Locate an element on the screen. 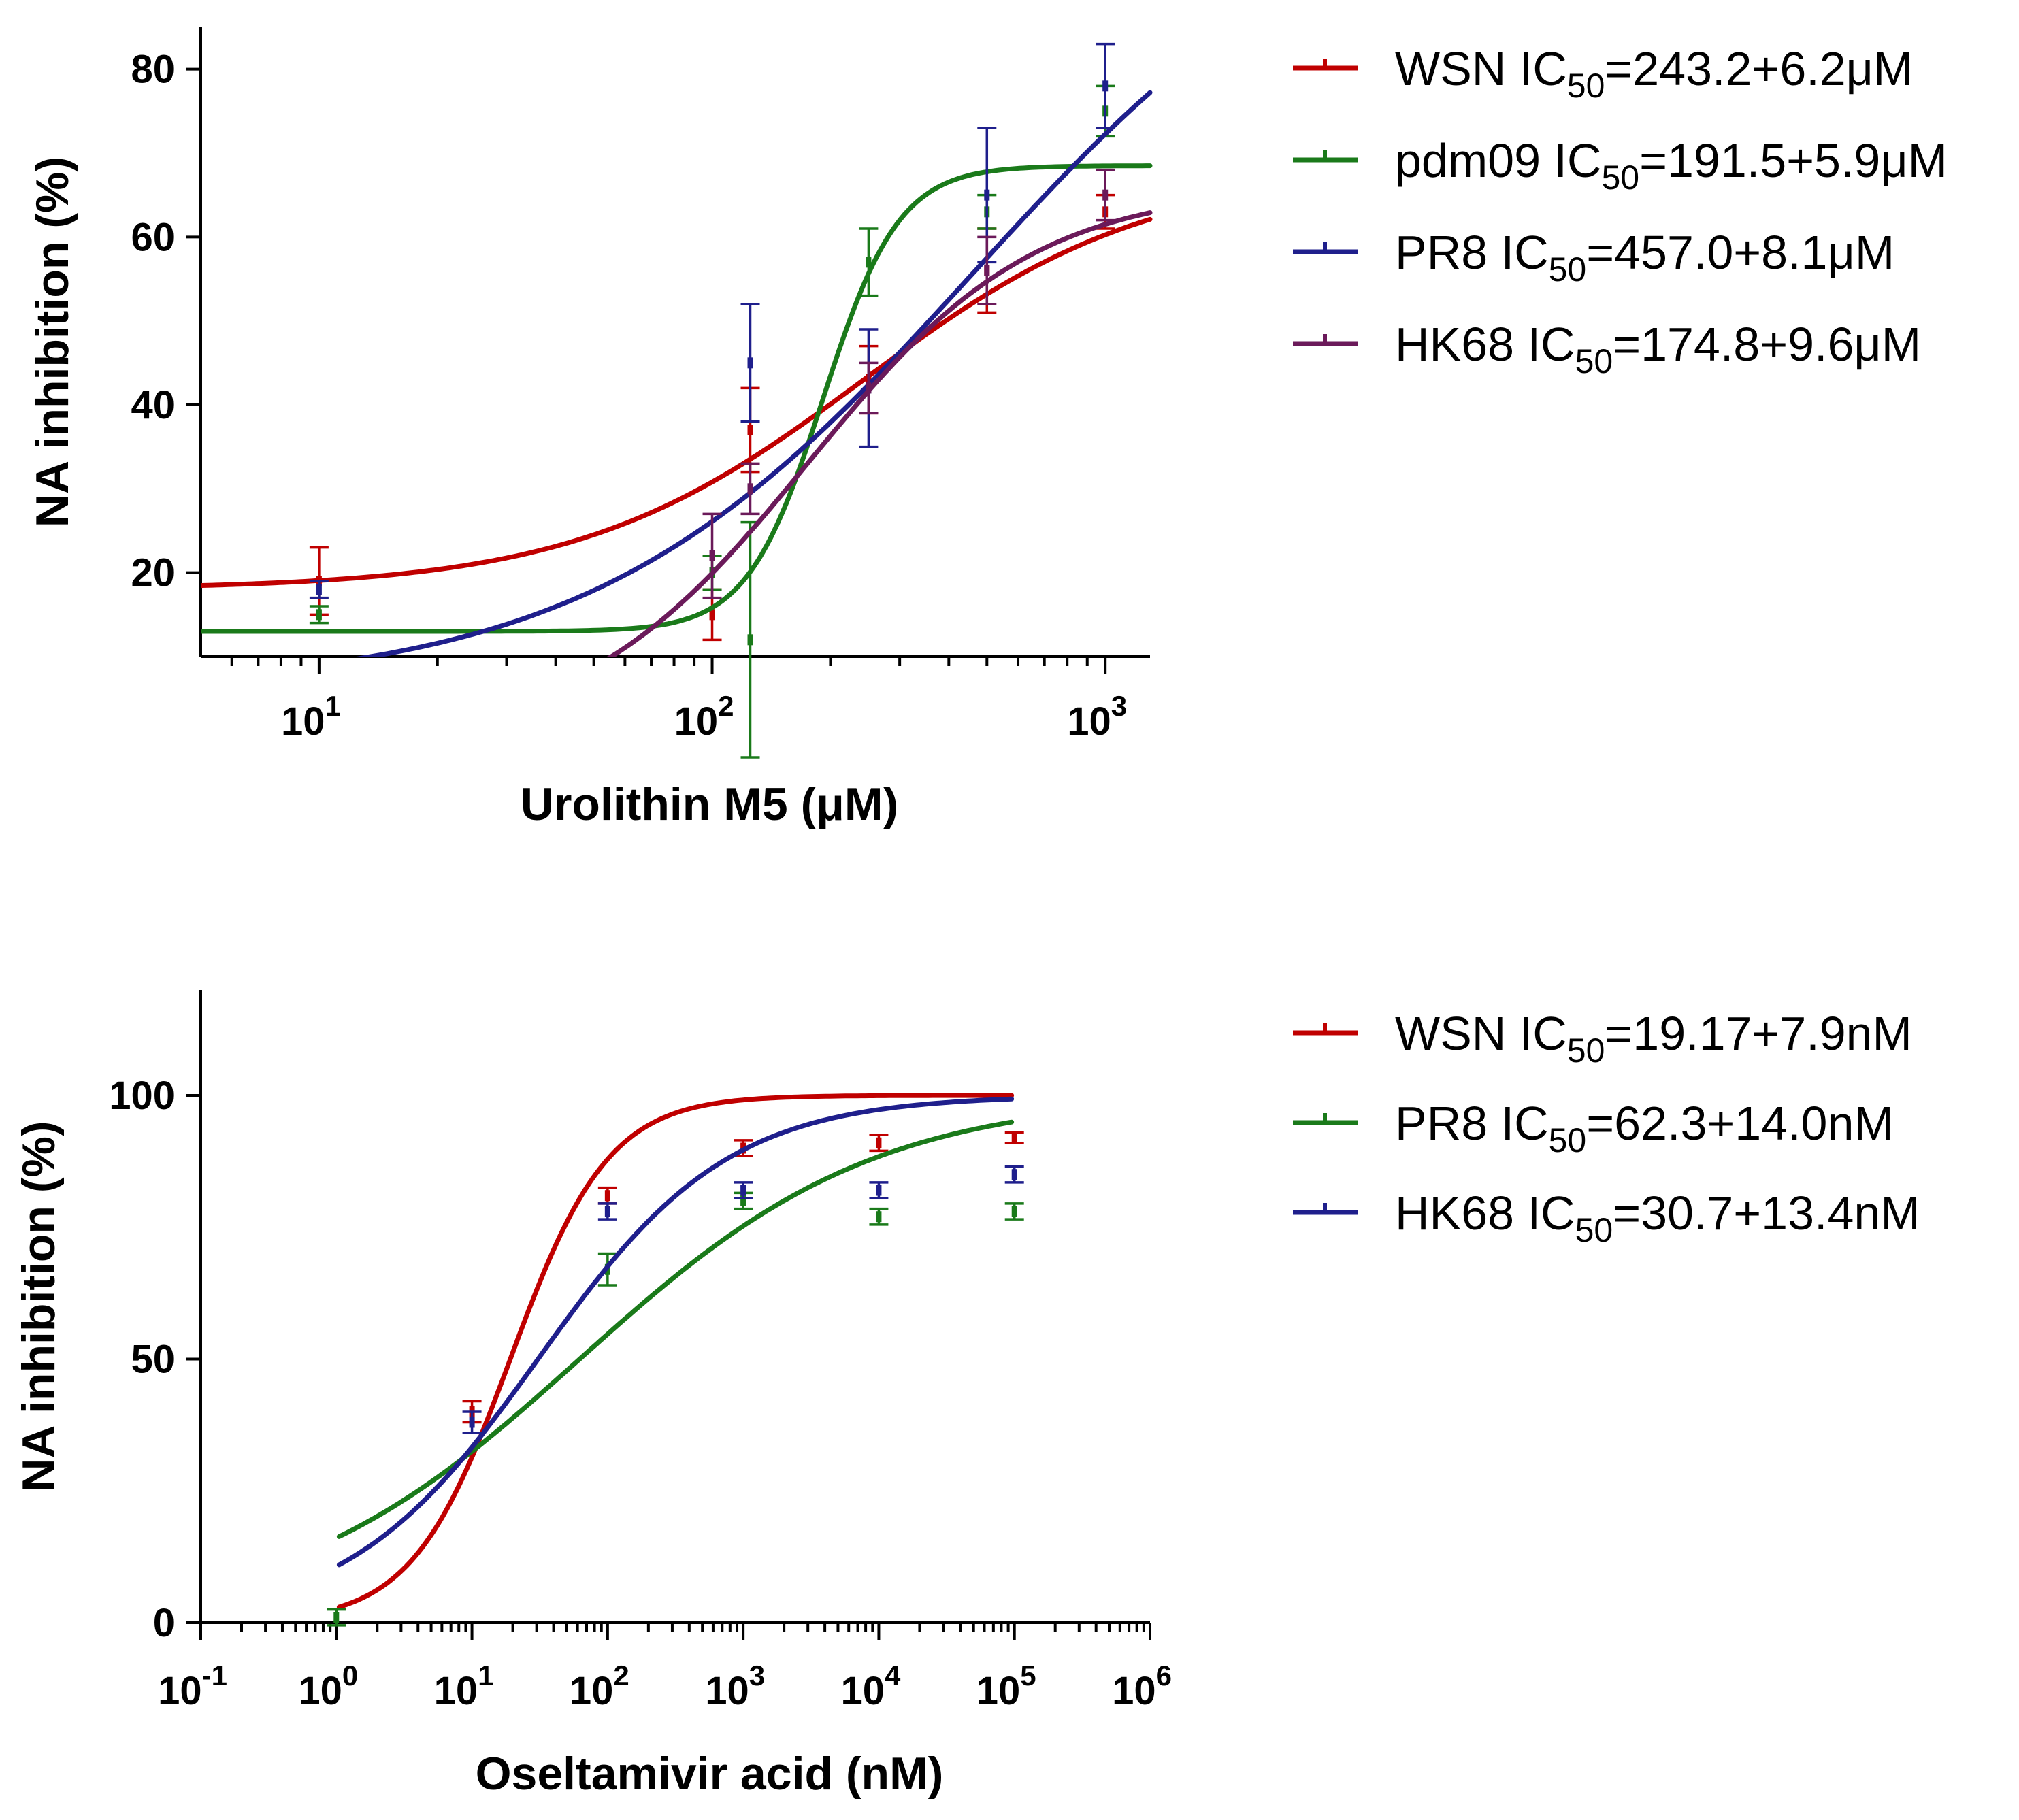 The image size is (2019, 1820). legend-label: pdm09 IC50=191.5+5.9μM is located at coordinates (1672, 166).